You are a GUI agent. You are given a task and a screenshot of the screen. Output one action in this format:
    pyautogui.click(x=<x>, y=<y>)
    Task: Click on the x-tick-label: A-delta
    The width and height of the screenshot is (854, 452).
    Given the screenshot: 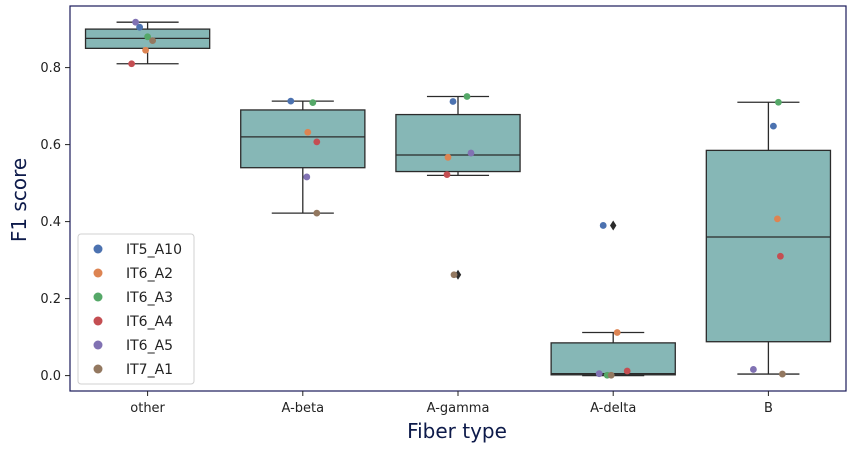 What is the action you would take?
    pyautogui.click(x=613, y=408)
    